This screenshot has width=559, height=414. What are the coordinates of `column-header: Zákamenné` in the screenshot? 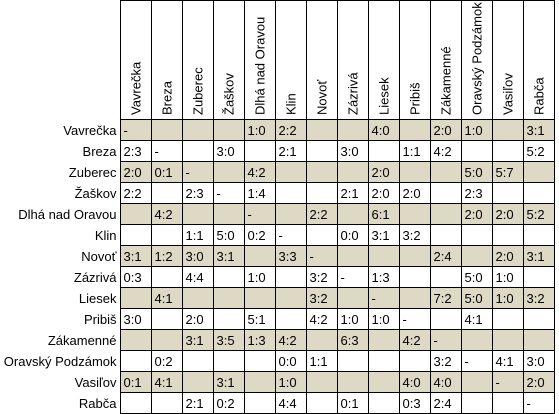 It's located at (445, 60).